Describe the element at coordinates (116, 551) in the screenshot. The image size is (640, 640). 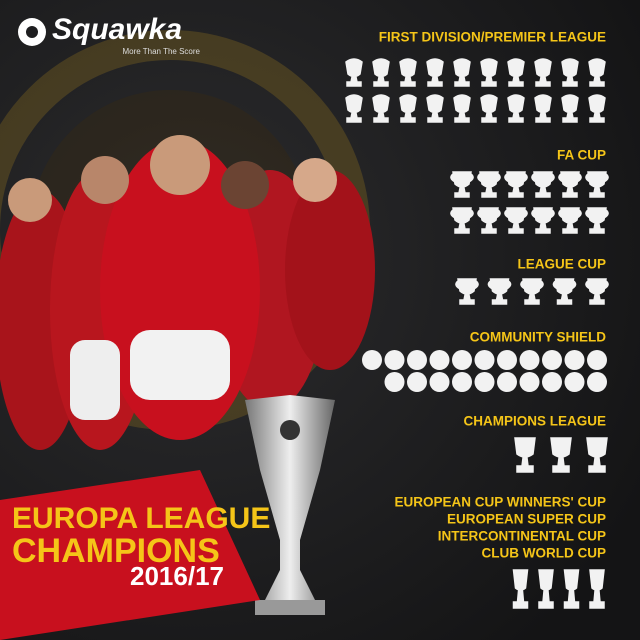
I see `banner-line2: CHAMPIONS` at that location.